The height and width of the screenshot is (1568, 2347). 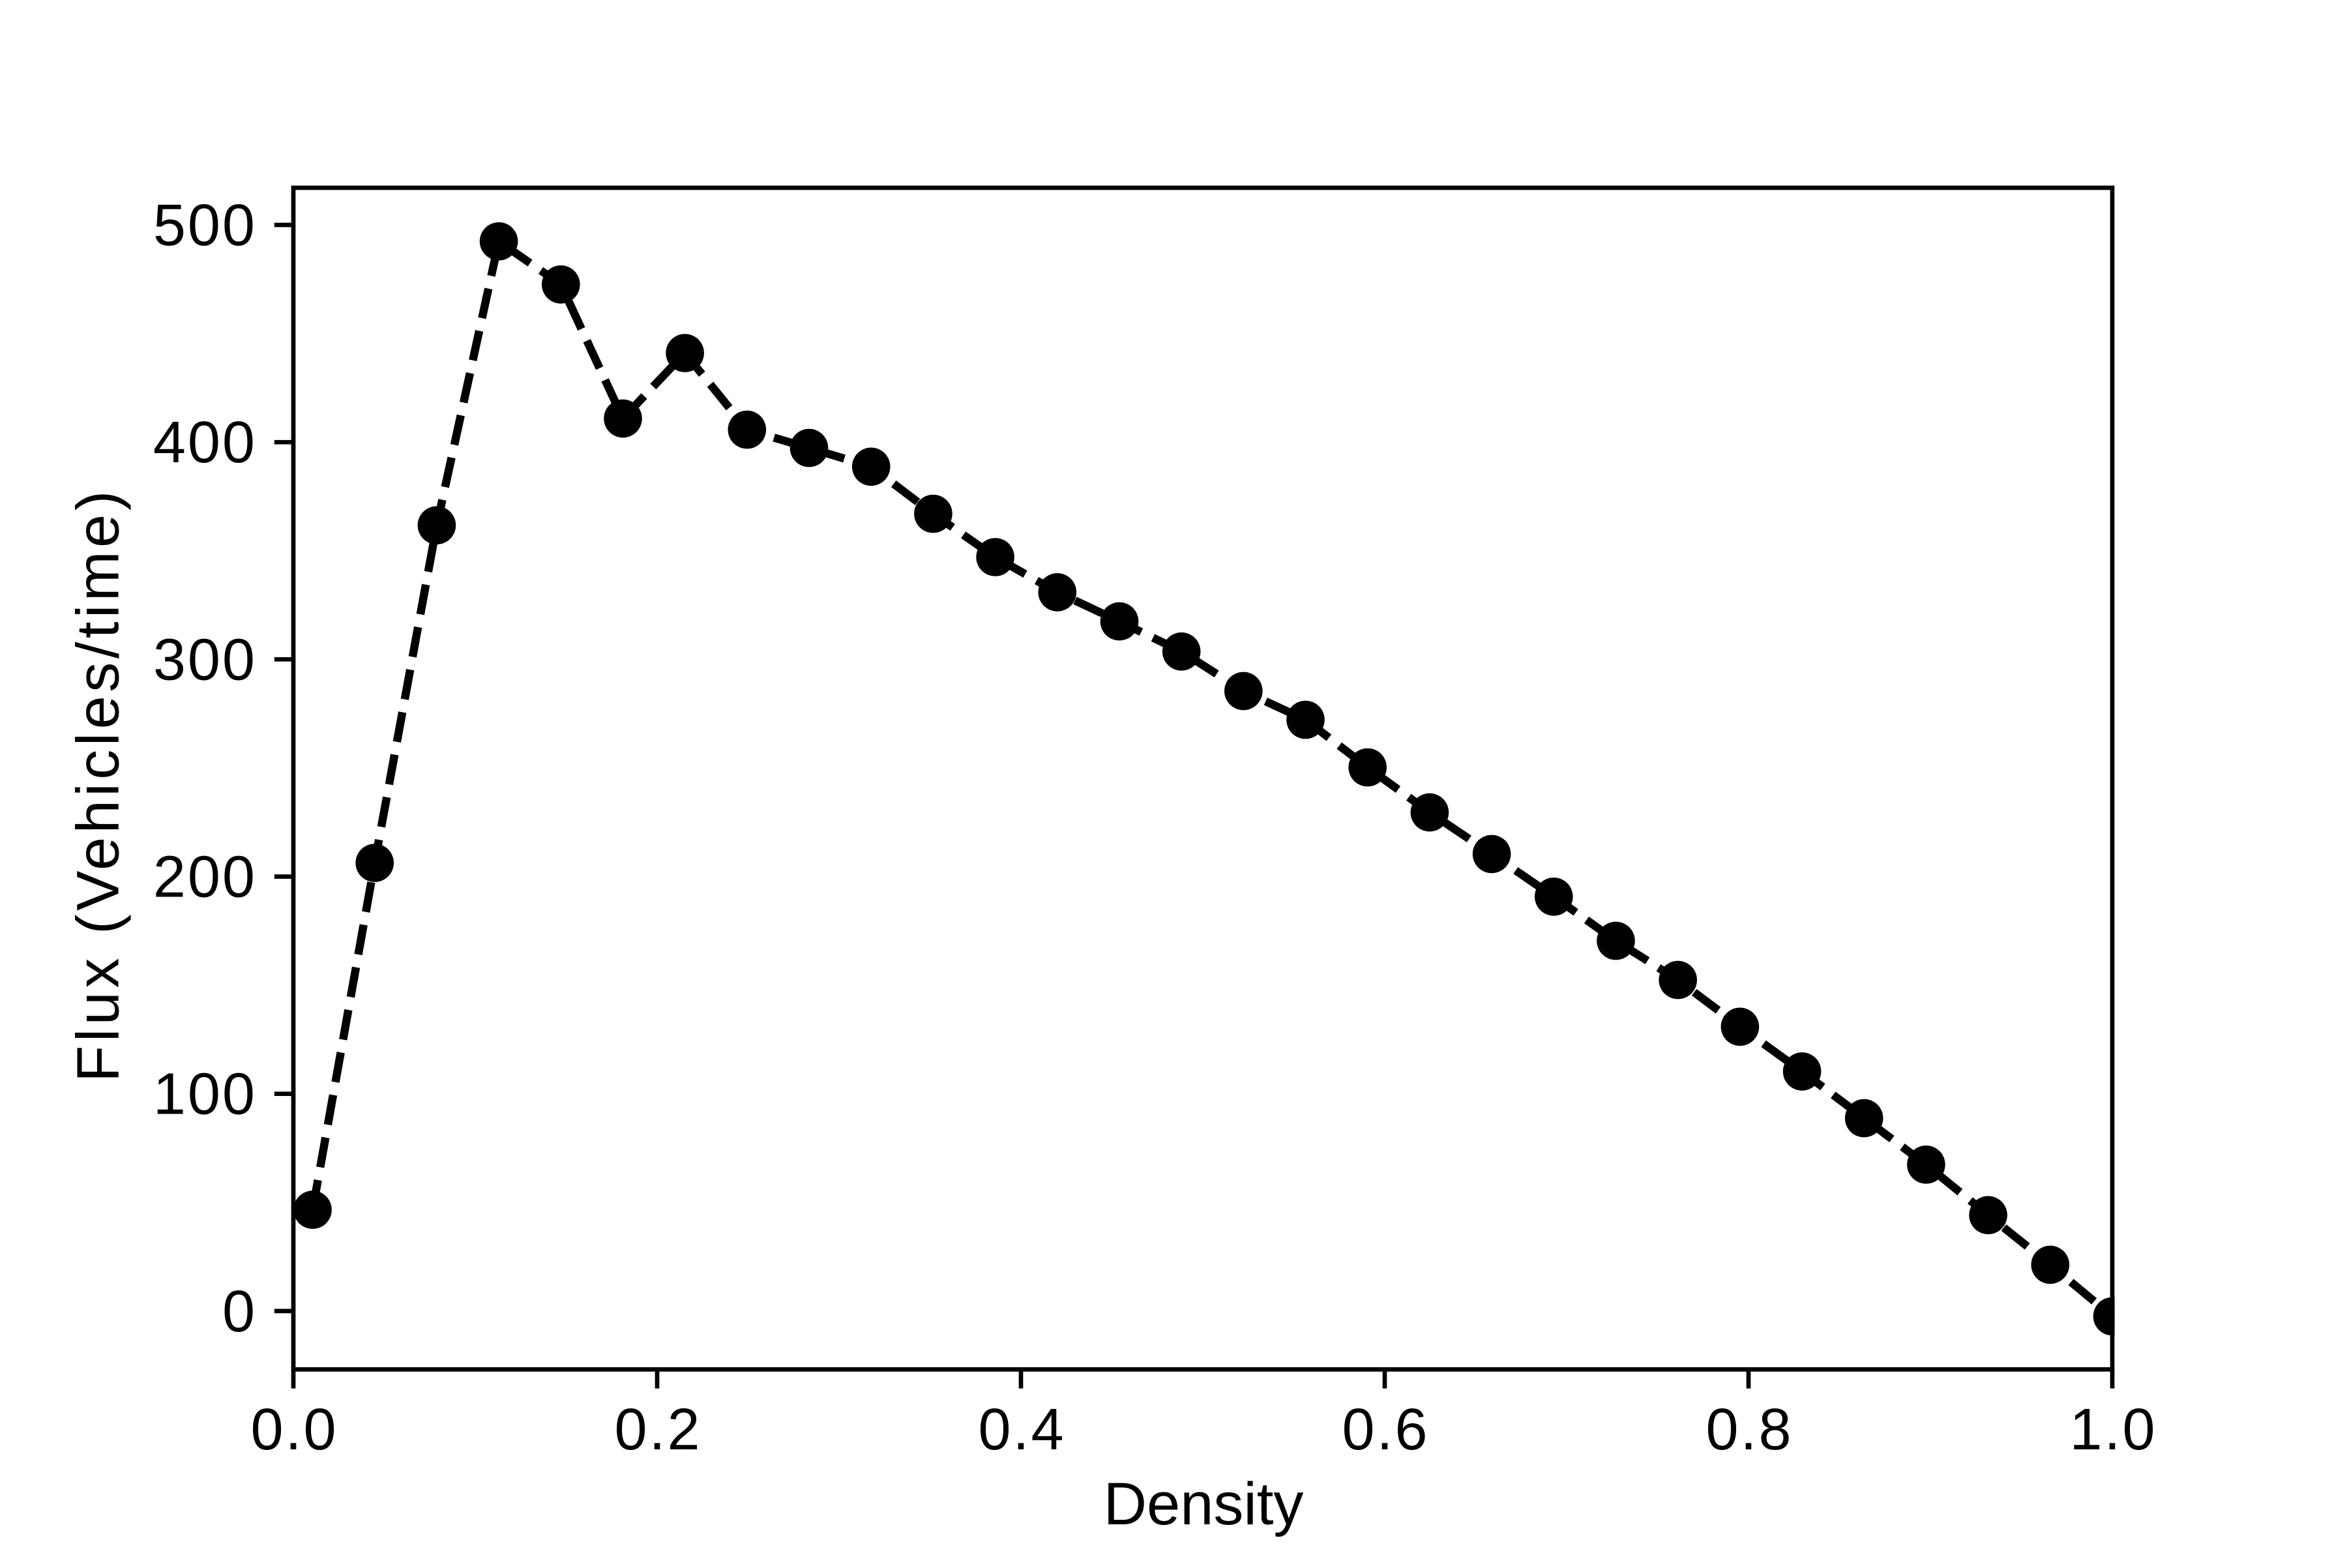 I want to click on svg-text: Flux (Vehicles/time), so click(x=98, y=784).